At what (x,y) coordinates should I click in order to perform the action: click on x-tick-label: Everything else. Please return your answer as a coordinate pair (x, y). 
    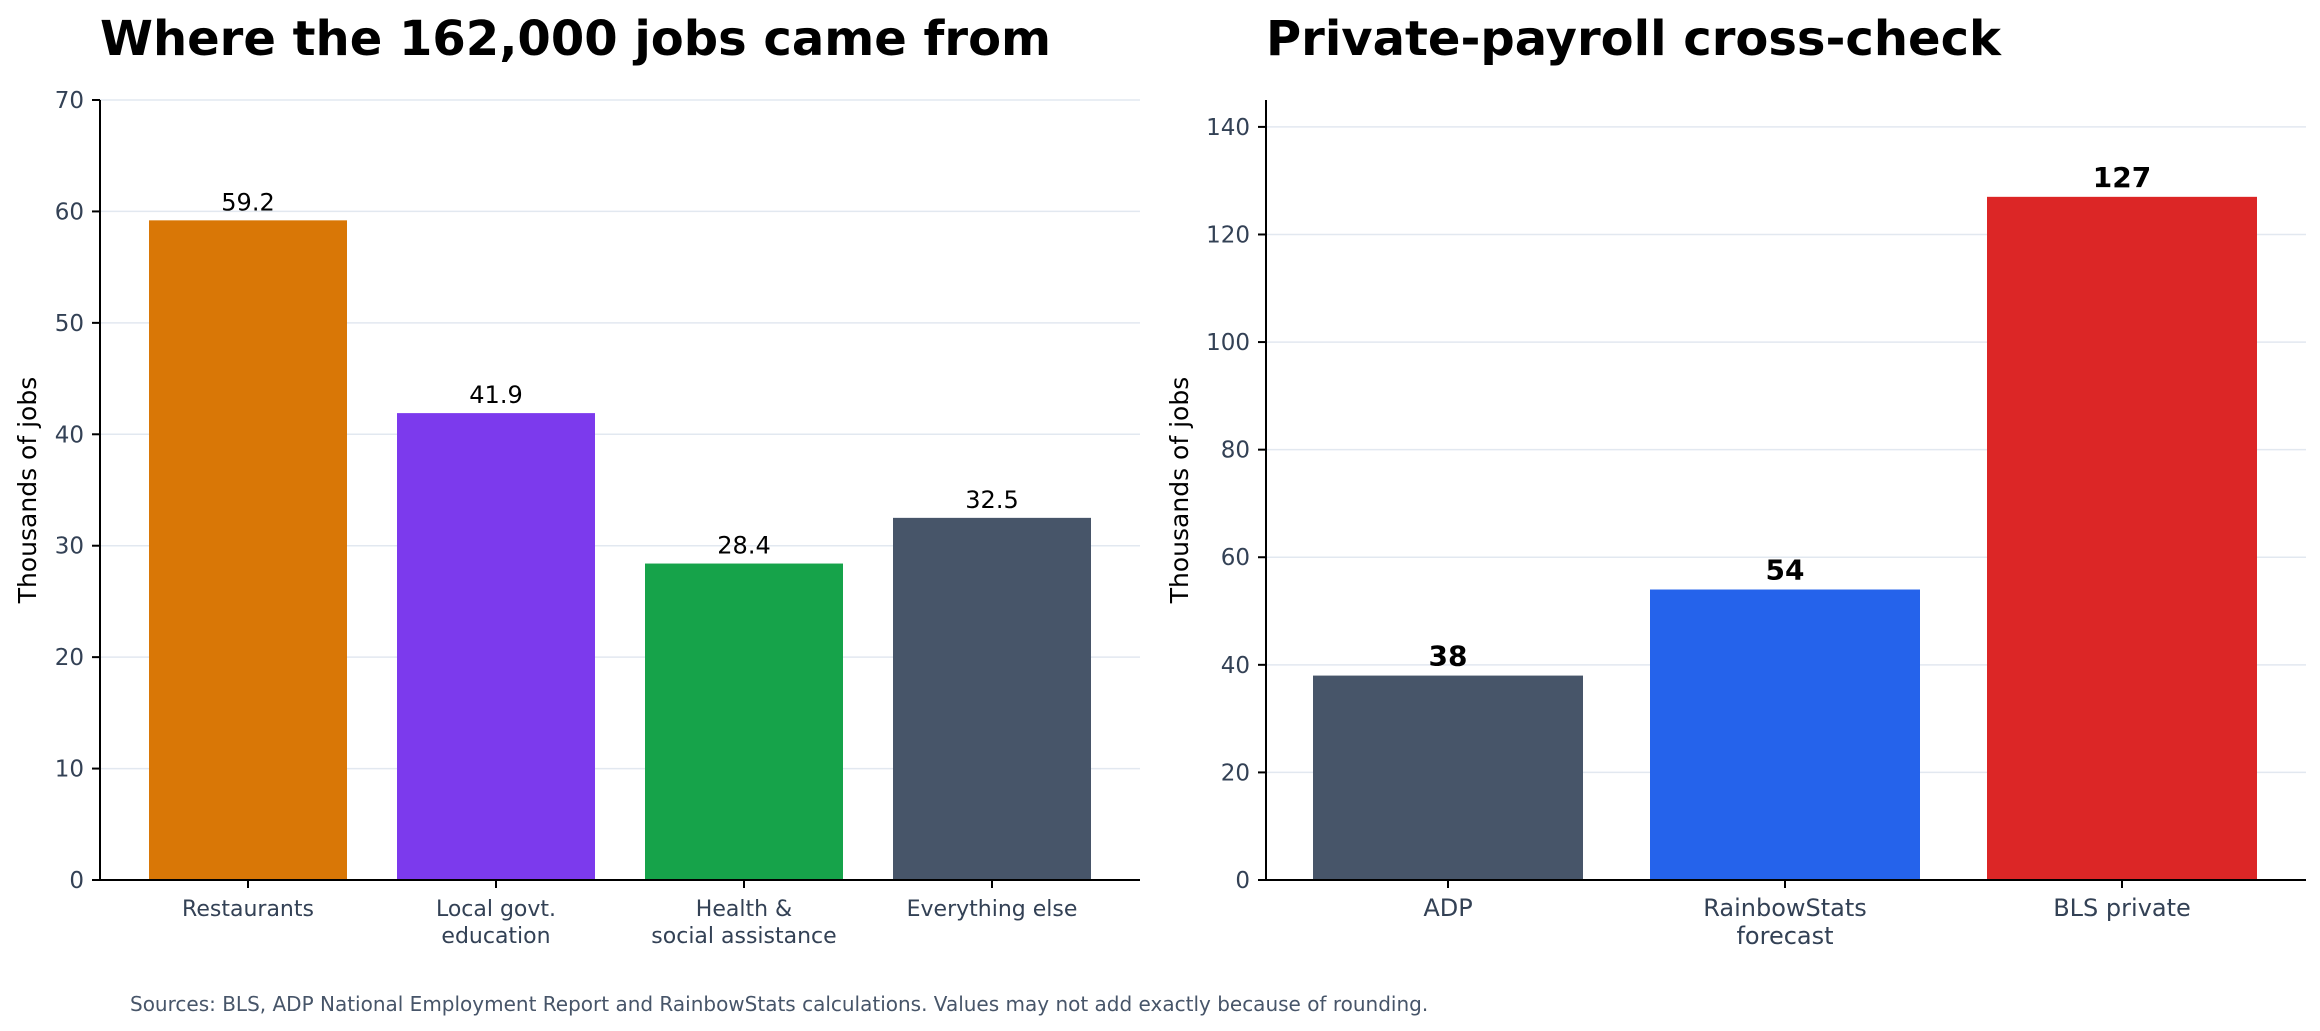
    Looking at the image, I should click on (992, 909).